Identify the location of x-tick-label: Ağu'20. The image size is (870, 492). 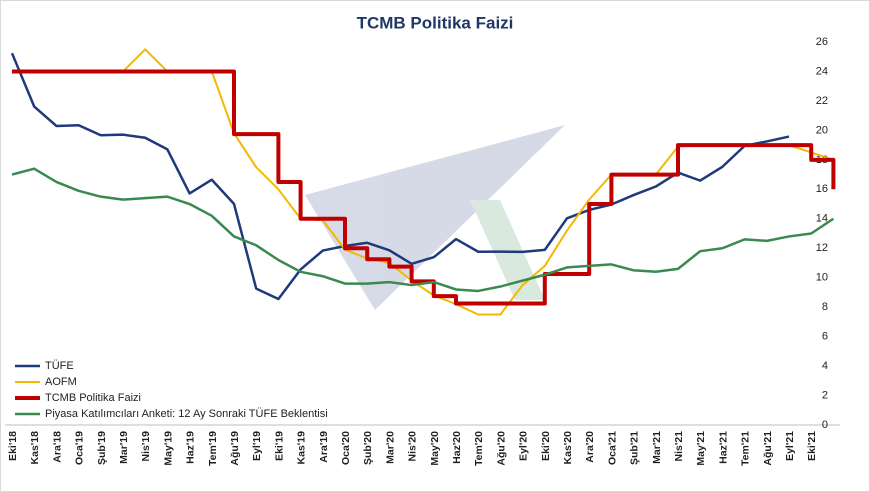
(501, 448).